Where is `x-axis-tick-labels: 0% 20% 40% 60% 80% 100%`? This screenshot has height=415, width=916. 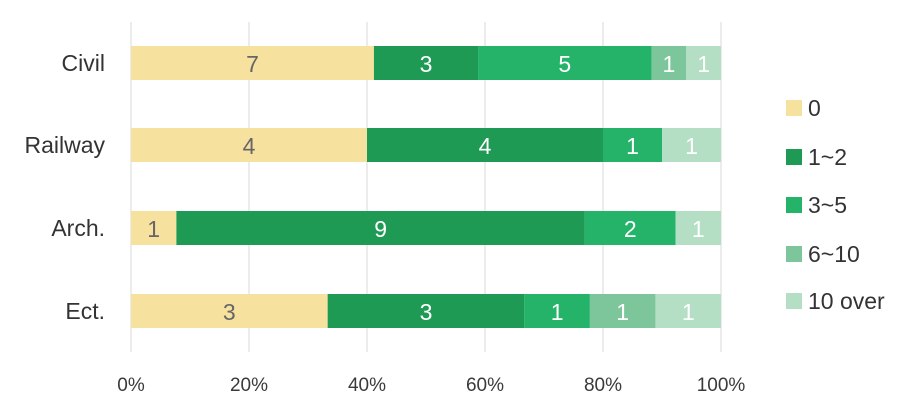 x-axis-tick-labels: 0% 20% 40% 60% 80% 100% is located at coordinates (431, 385).